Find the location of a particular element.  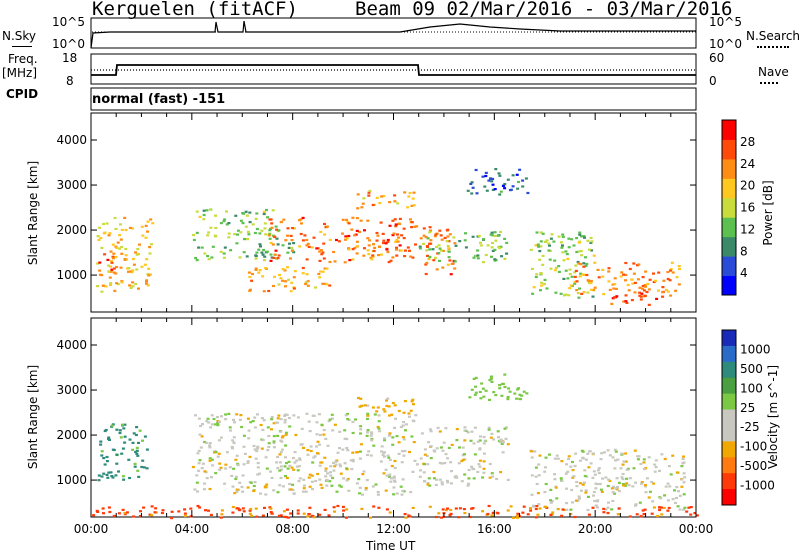

velocity-colorbar-tick: -500 is located at coordinates (753, 466).